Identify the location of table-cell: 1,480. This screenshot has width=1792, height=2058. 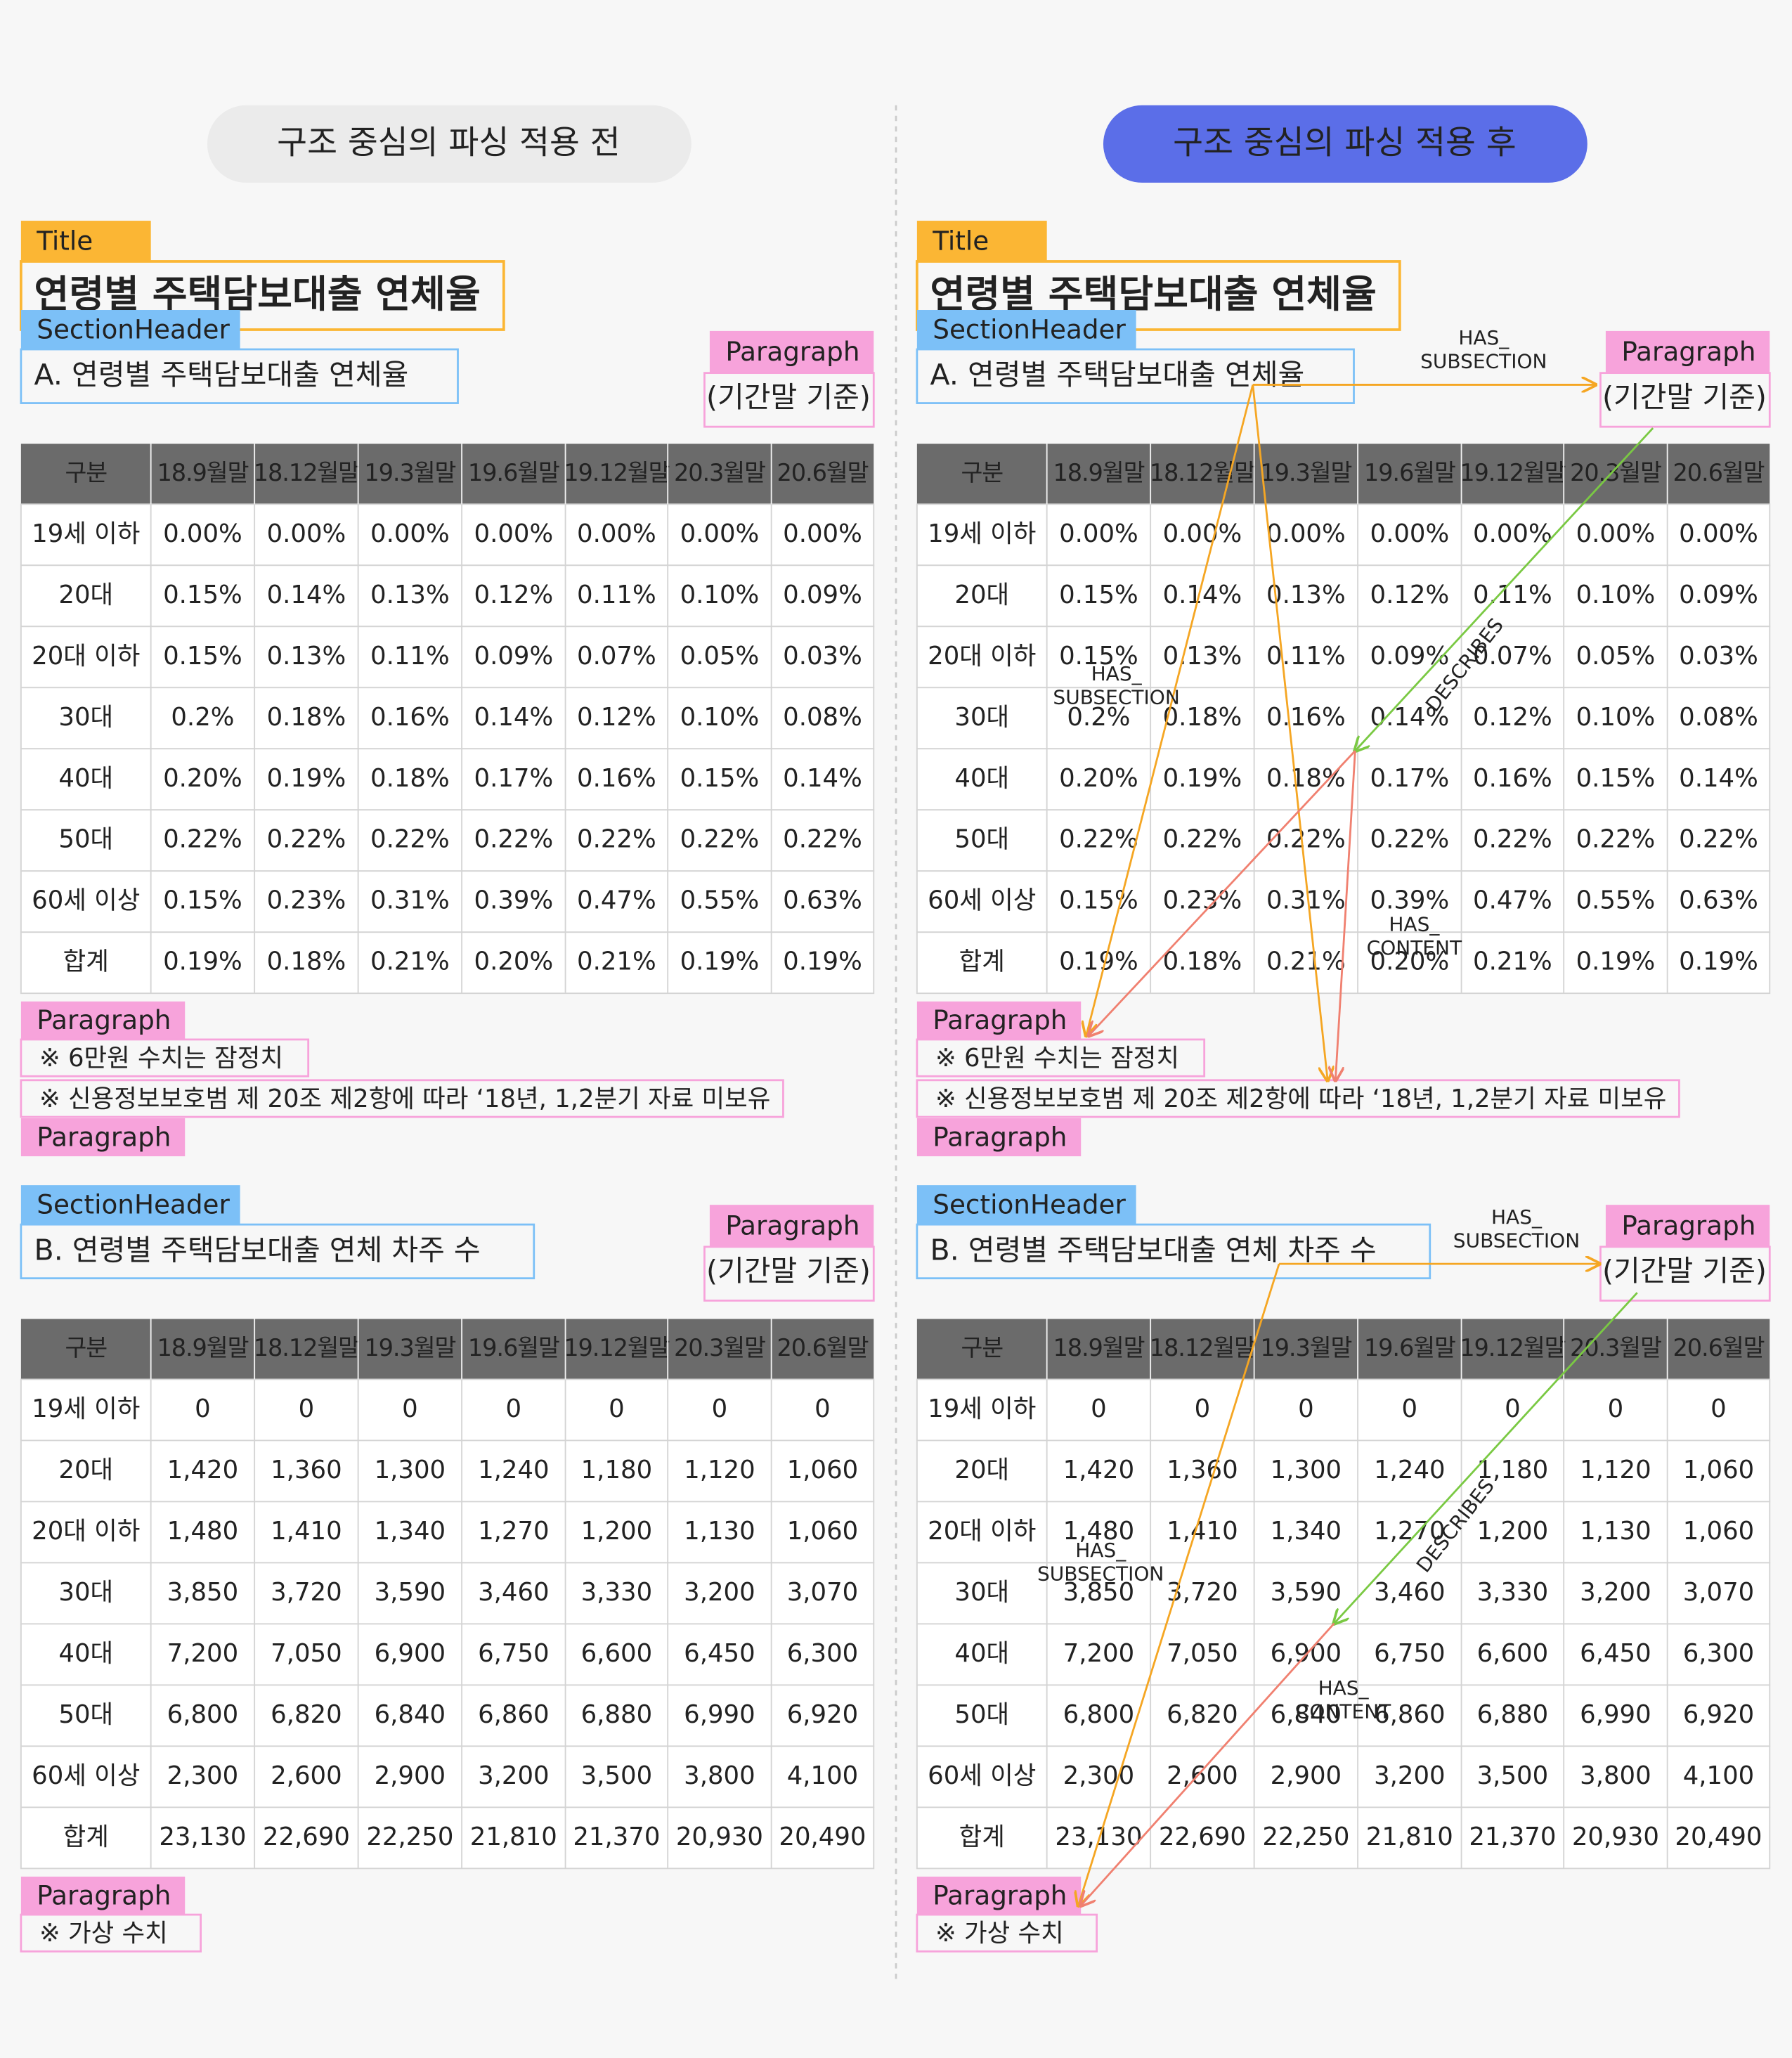
(1099, 1531).